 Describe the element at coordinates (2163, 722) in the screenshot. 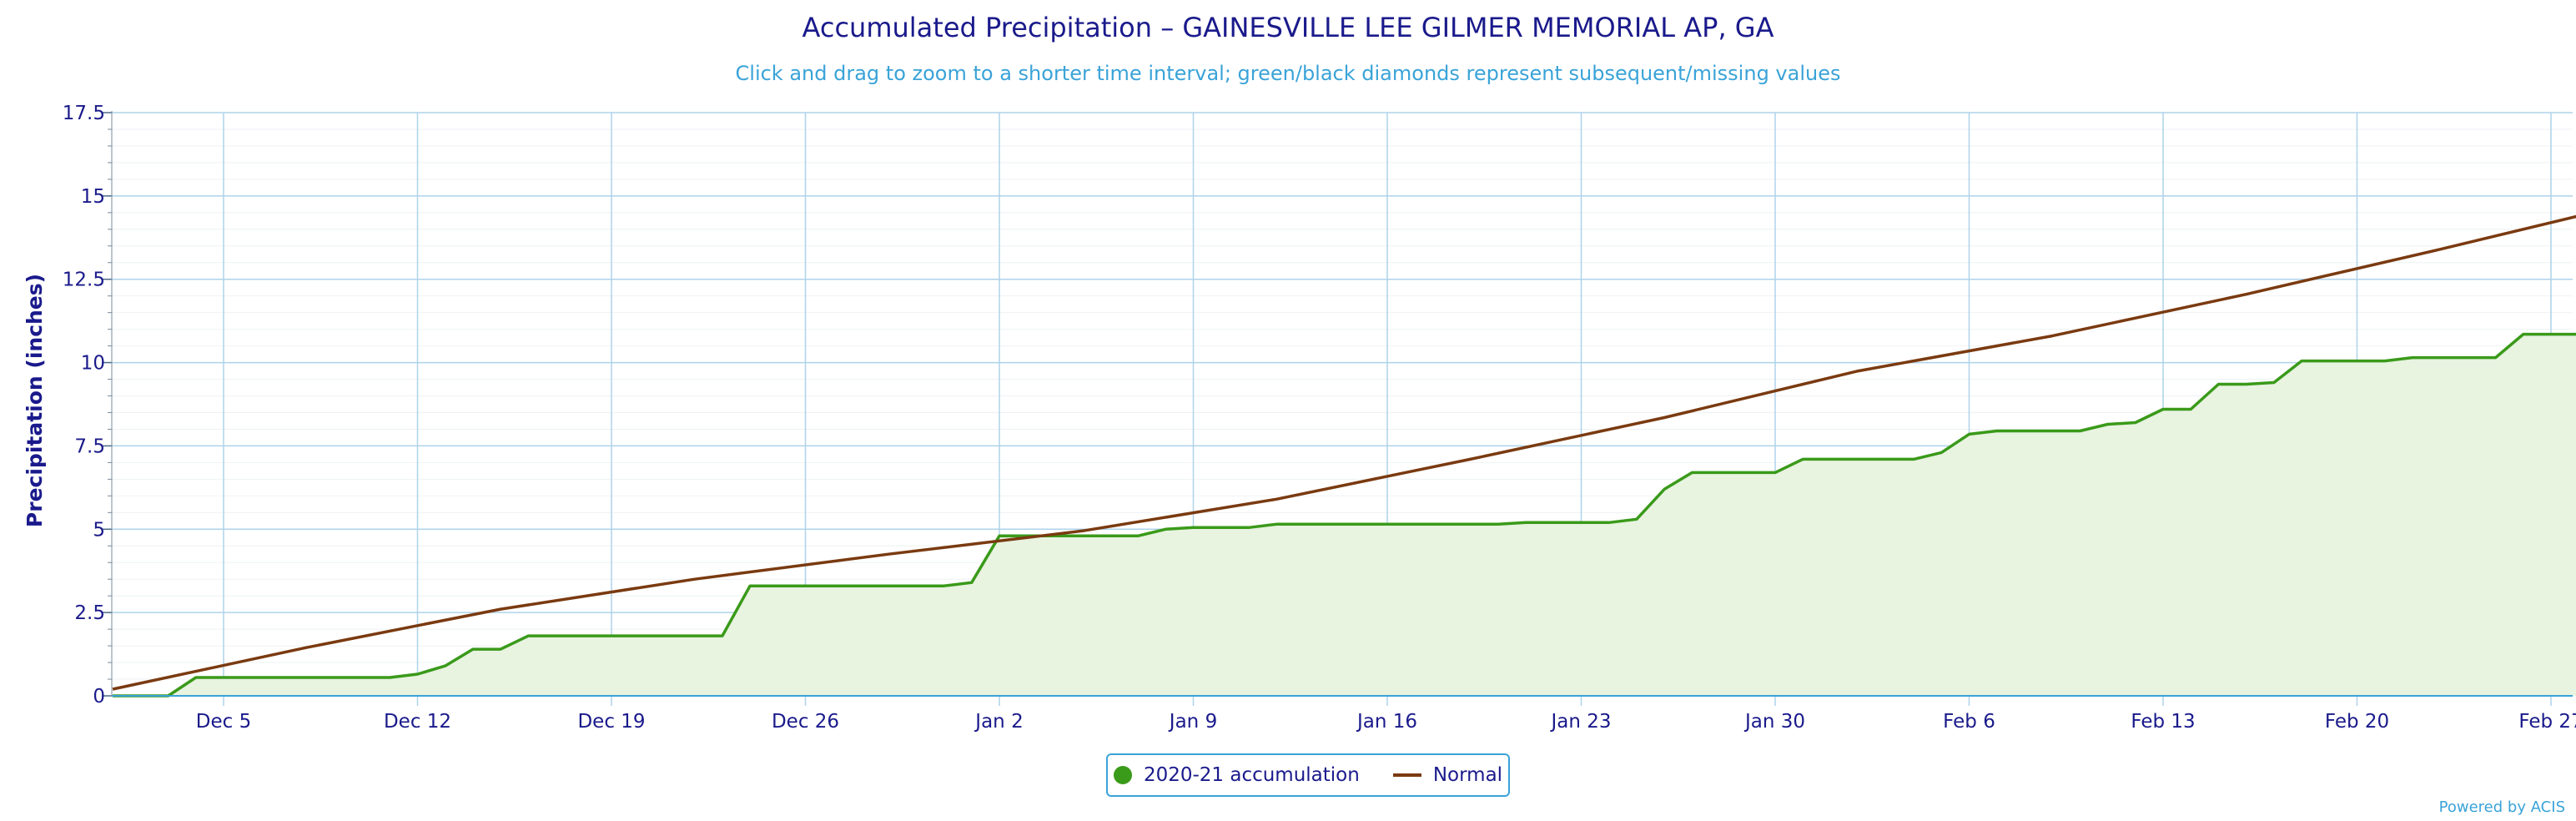

I see `x-tick-label: Feb 13` at that location.